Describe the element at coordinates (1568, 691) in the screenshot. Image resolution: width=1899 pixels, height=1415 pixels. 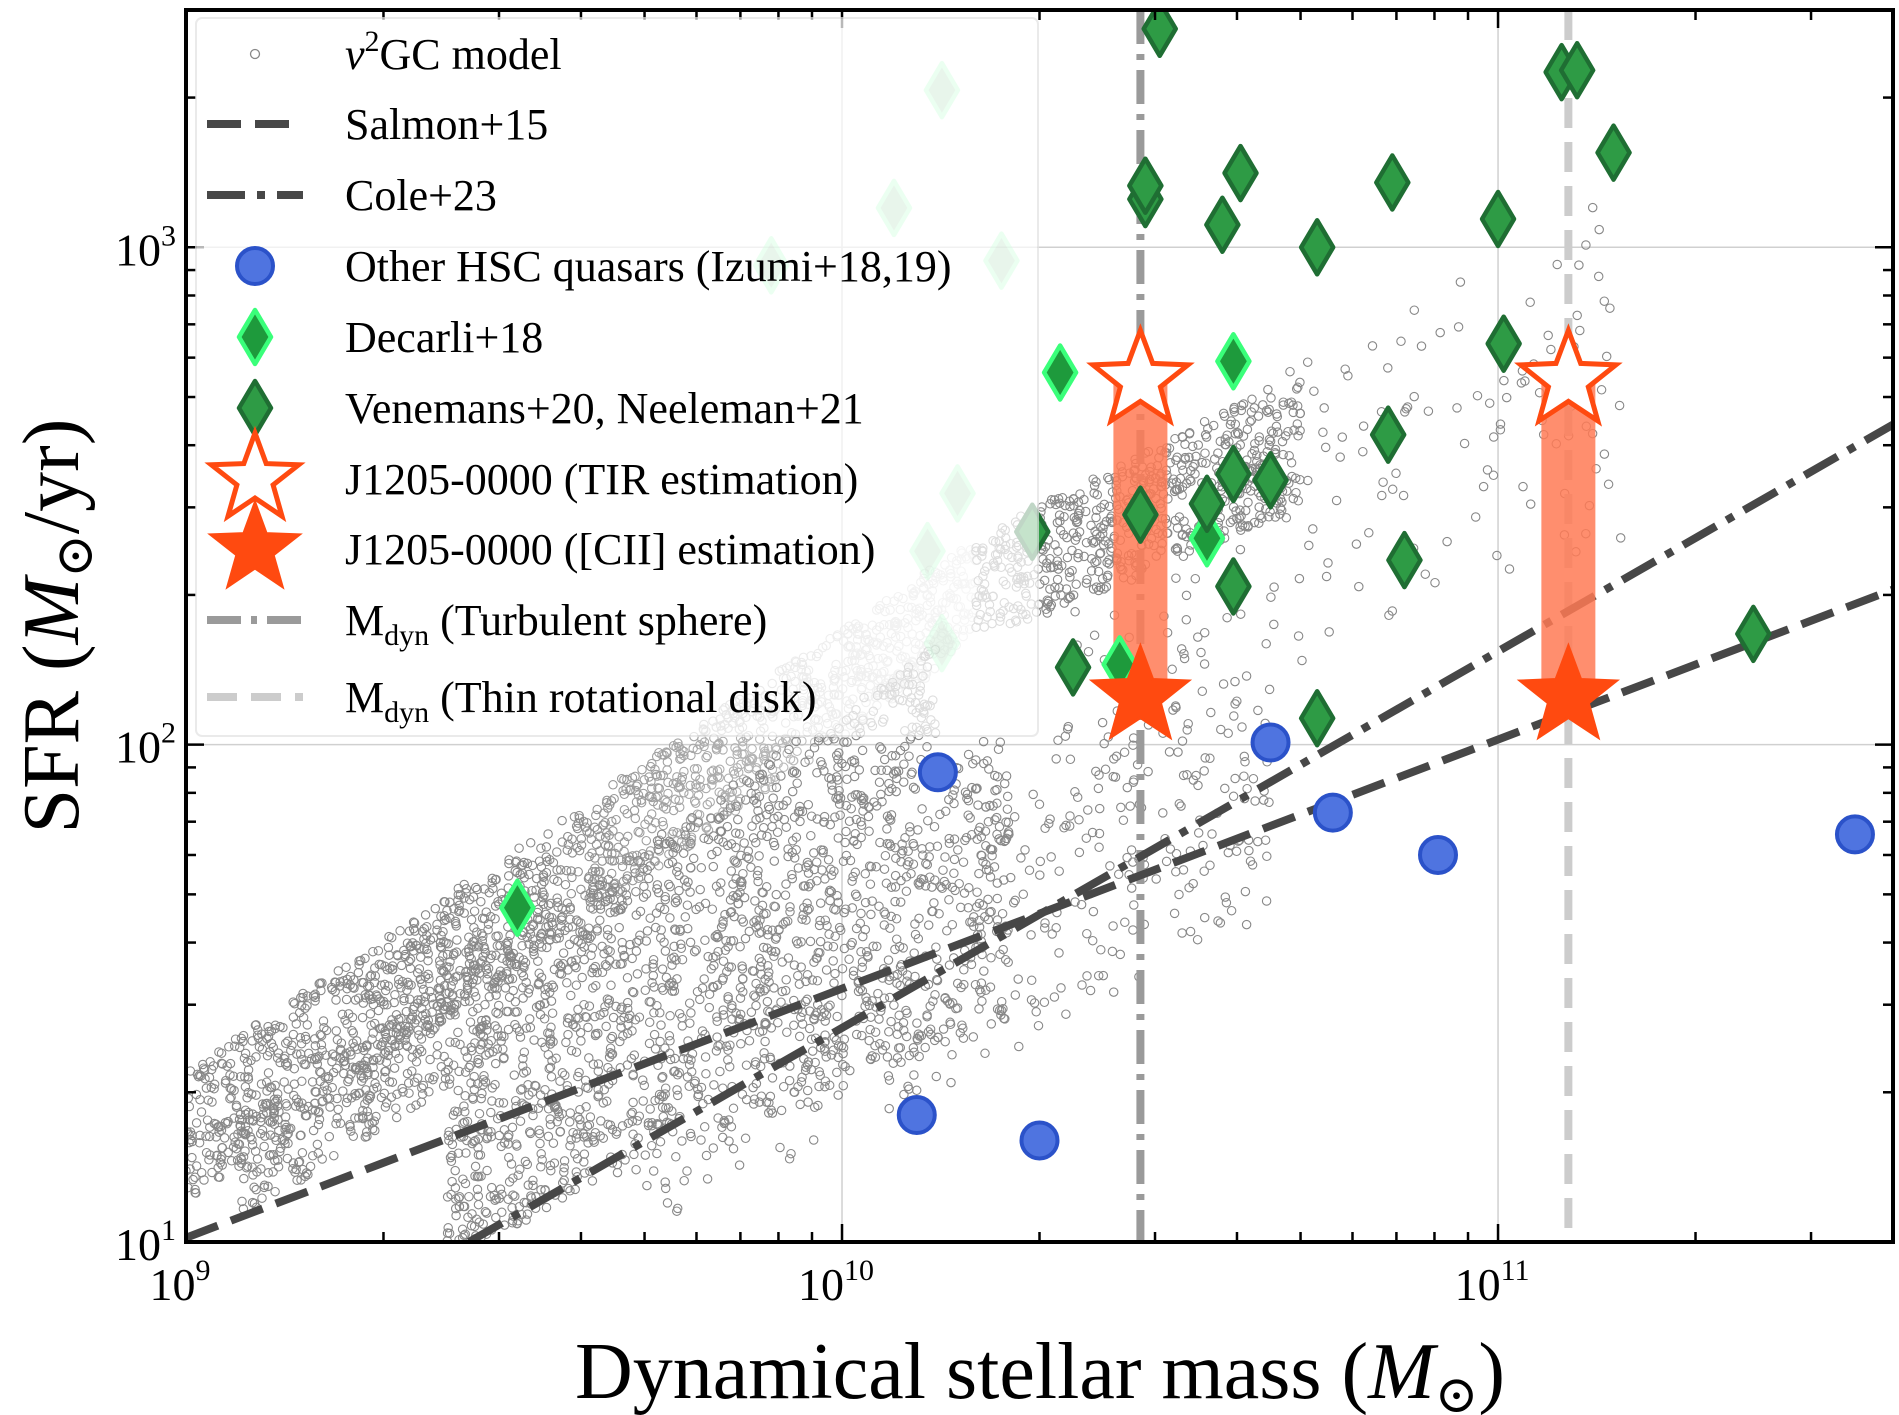
I see `j1205-cii-star` at that location.